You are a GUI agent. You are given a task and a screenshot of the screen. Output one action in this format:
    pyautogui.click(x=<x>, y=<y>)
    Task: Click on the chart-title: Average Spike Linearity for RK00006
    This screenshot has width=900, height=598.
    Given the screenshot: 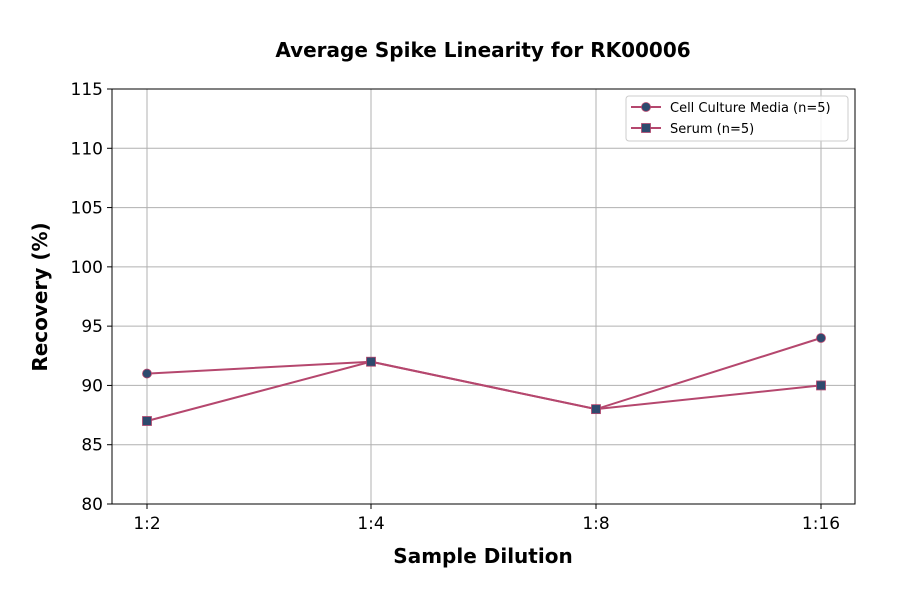 What is the action you would take?
    pyautogui.click(x=482, y=50)
    